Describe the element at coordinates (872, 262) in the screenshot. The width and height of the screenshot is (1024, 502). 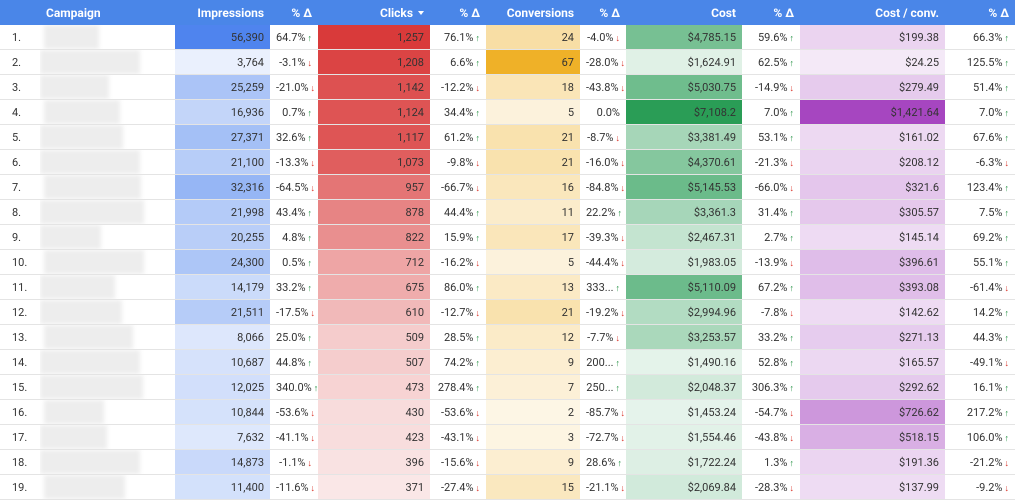
I see `metric-cell: $396.61` at that location.